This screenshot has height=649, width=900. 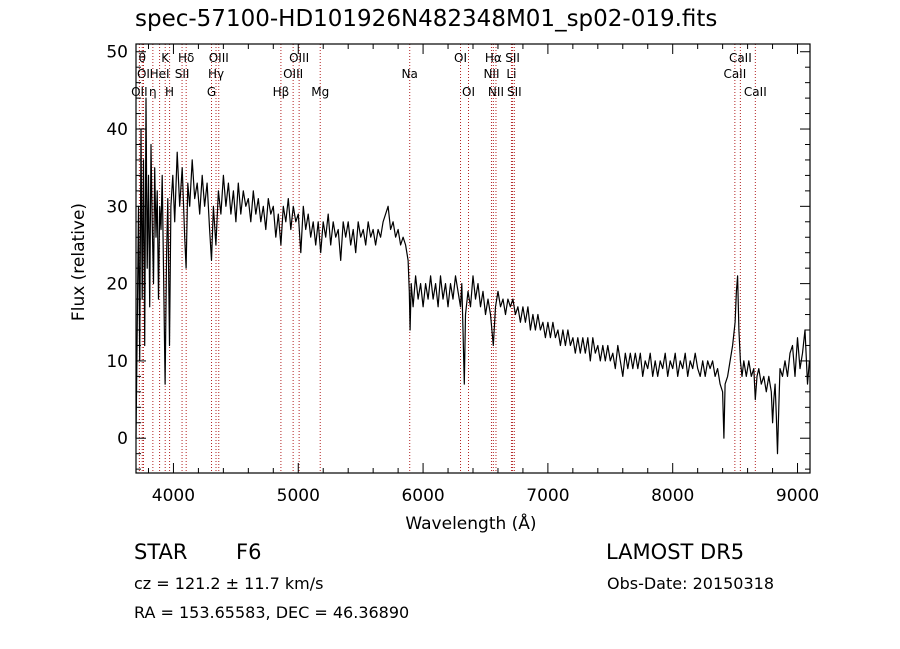 I want to click on x-tick-label: 9000, so click(x=797, y=496).